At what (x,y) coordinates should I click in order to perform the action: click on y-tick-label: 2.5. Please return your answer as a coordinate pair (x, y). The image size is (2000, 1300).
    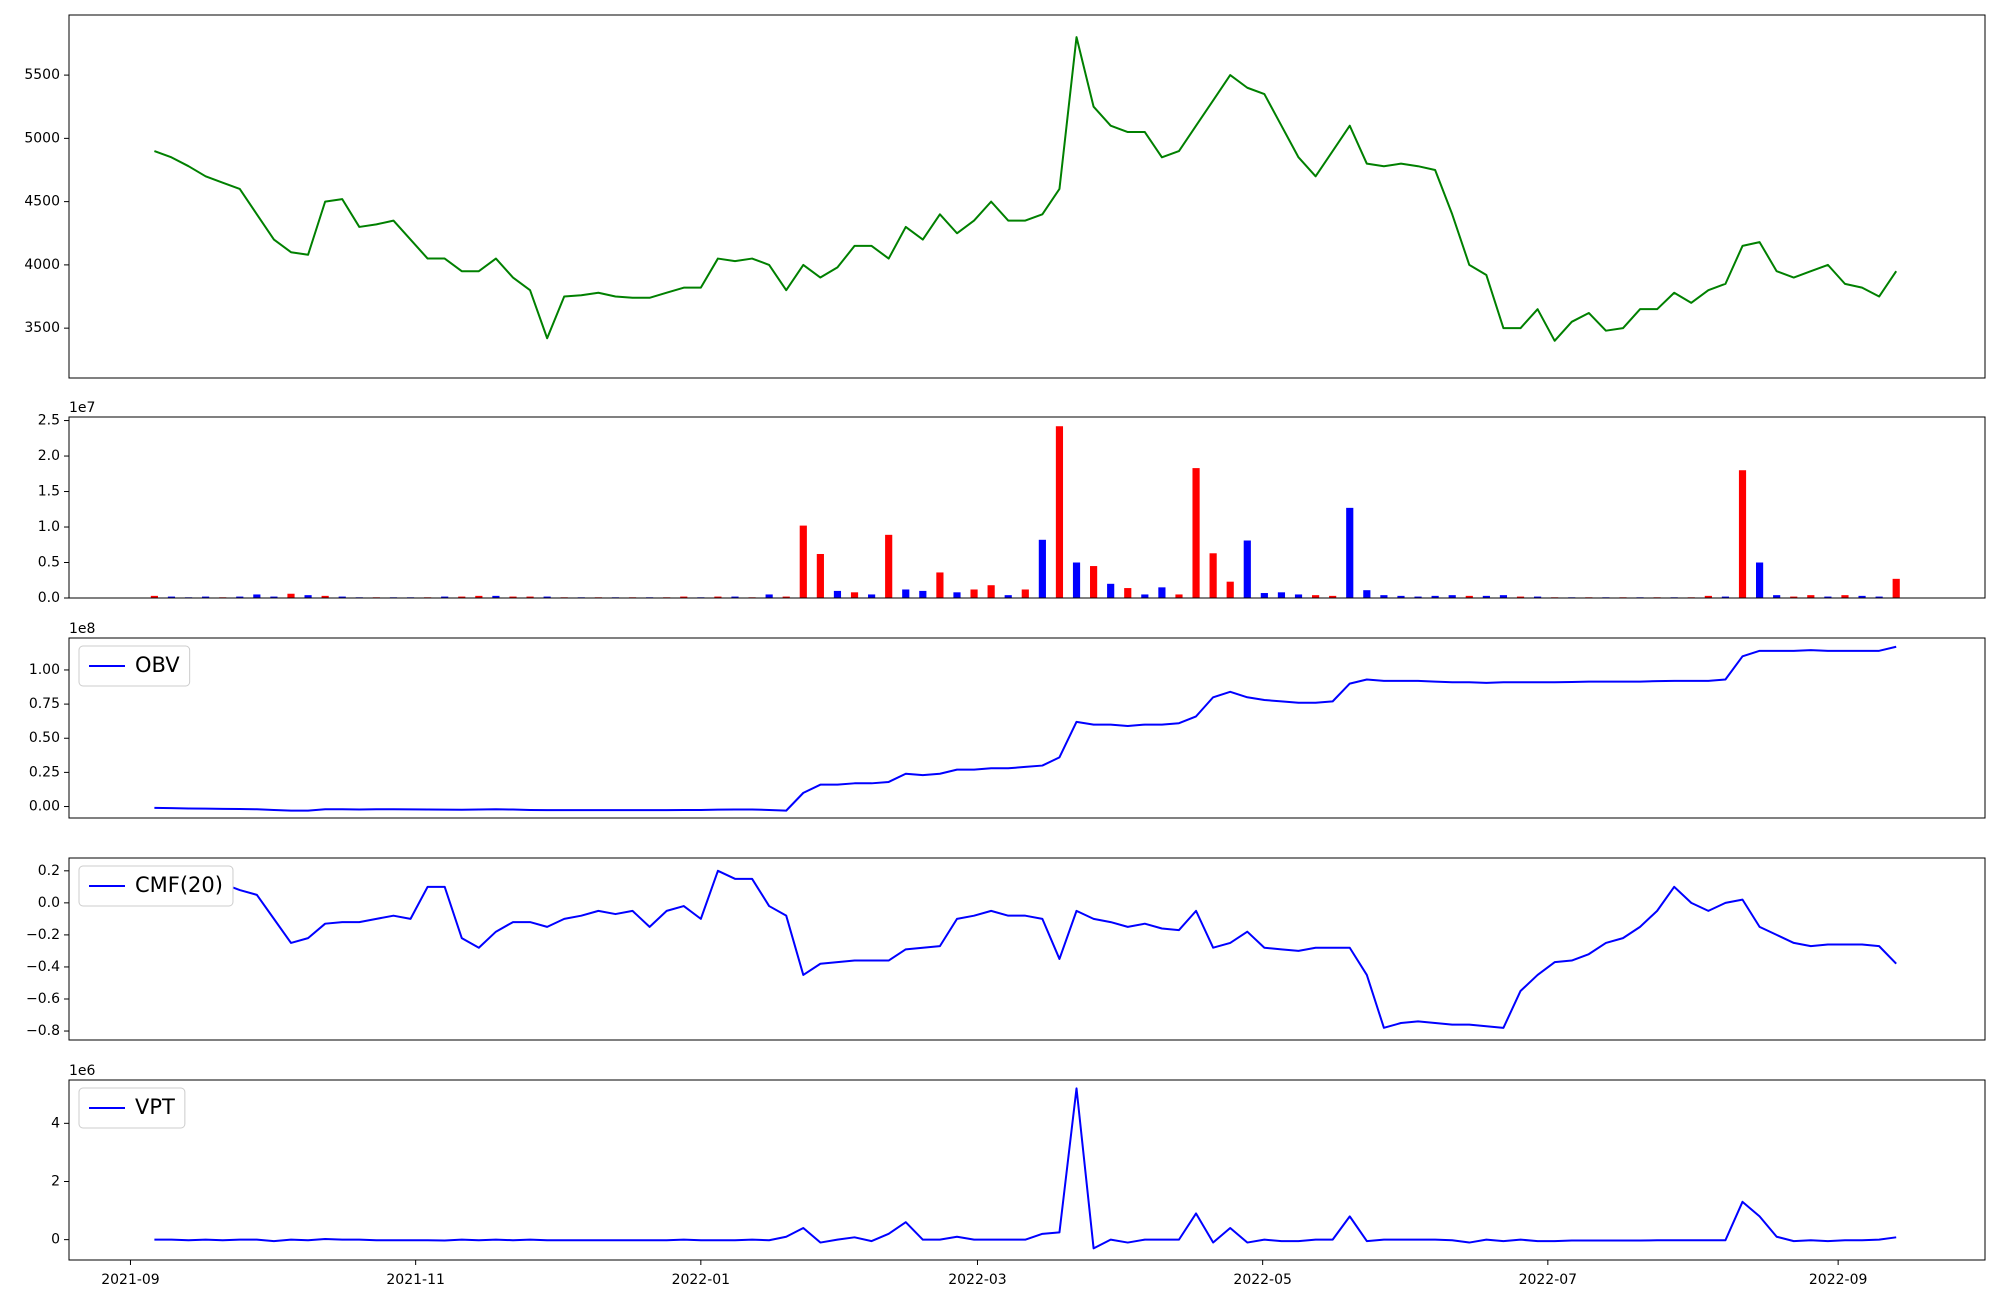
    Looking at the image, I should click on (49, 421).